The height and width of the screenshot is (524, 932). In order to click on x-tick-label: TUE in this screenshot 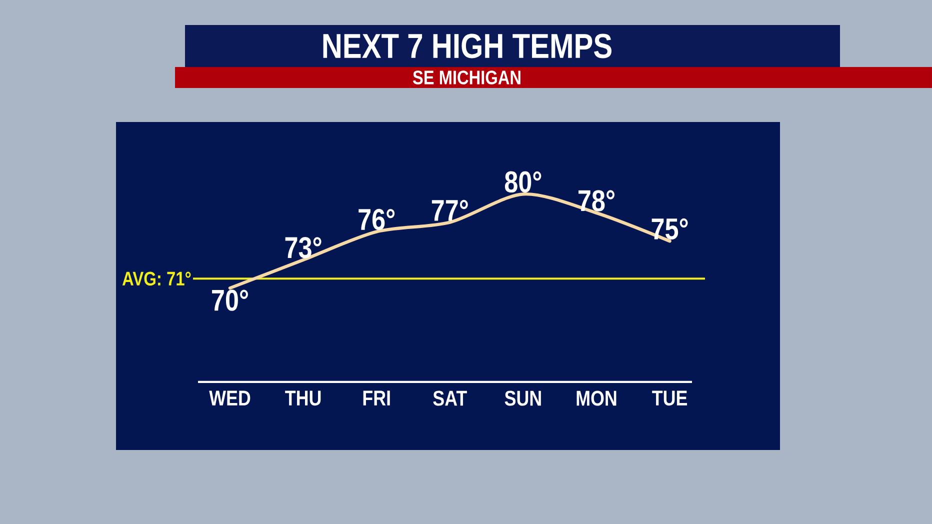, I will do `click(670, 398)`.